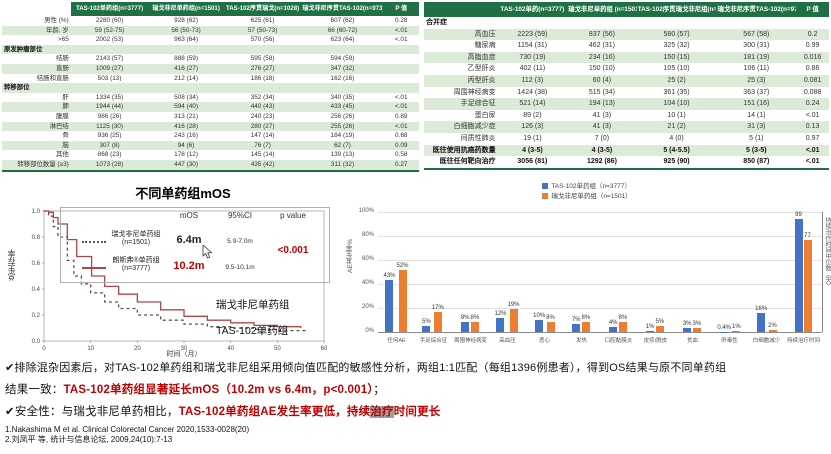  What do you see at coordinates (601, 34) in the screenshot?
I see `table-cell: 837 (56)` at bounding box center [601, 34].